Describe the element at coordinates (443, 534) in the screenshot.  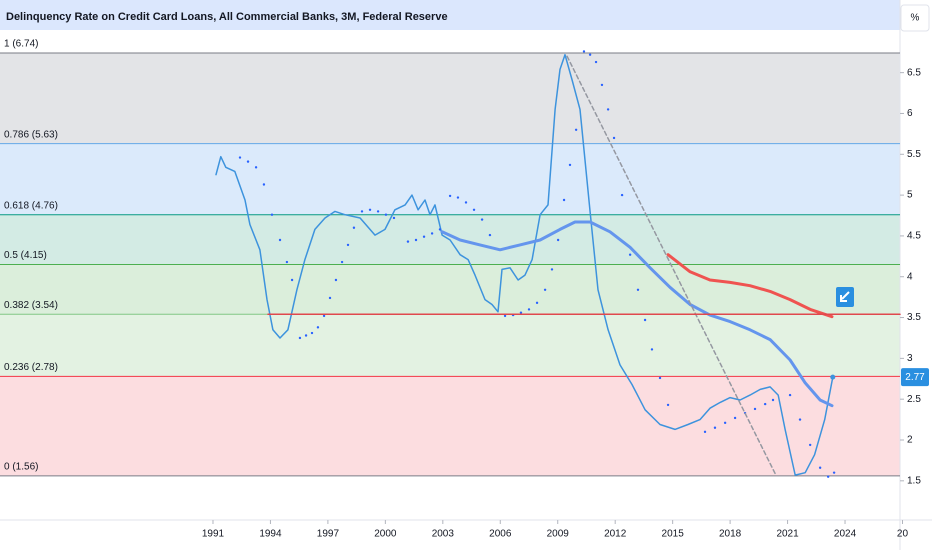
I see `x-tick-label: 2003` at that location.